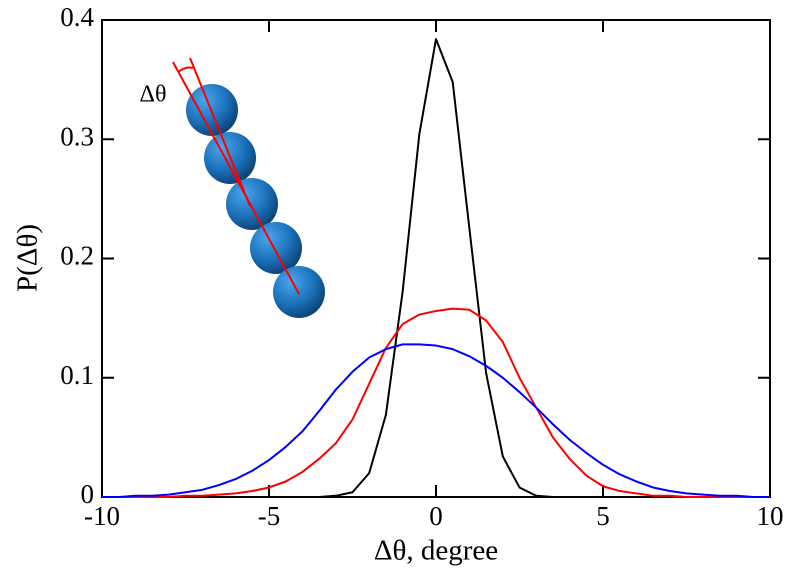 Image resolution: width=790 pixels, height=581 pixels. I want to click on y-axis-label: P(Δθ), so click(28, 258).